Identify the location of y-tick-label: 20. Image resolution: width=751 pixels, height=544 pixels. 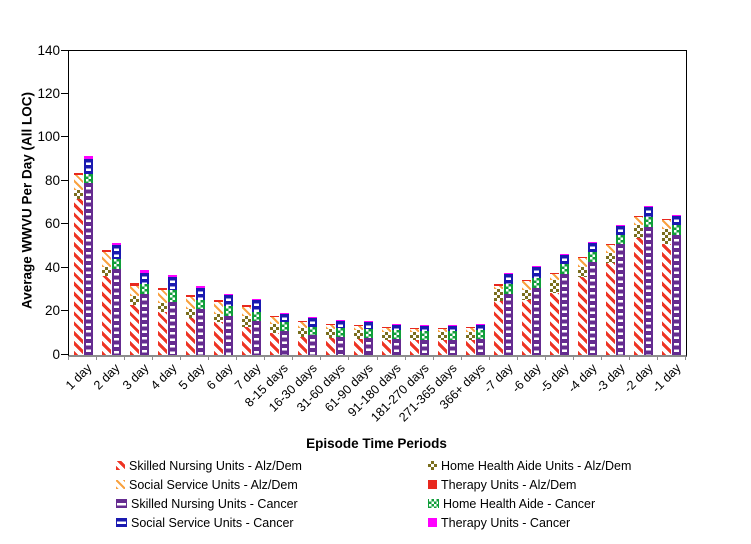
(52, 311).